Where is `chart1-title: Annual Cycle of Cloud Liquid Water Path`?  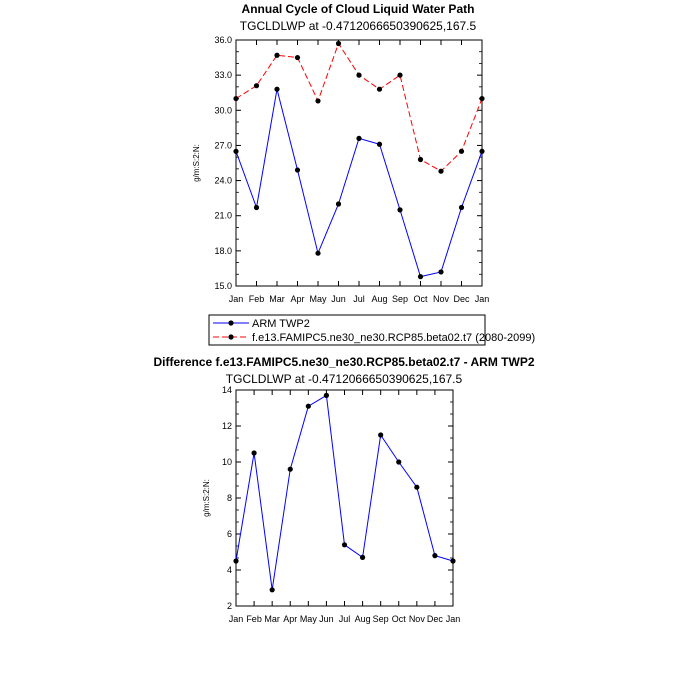
chart1-title: Annual Cycle of Cloud Liquid Water Path is located at coordinates (358, 9).